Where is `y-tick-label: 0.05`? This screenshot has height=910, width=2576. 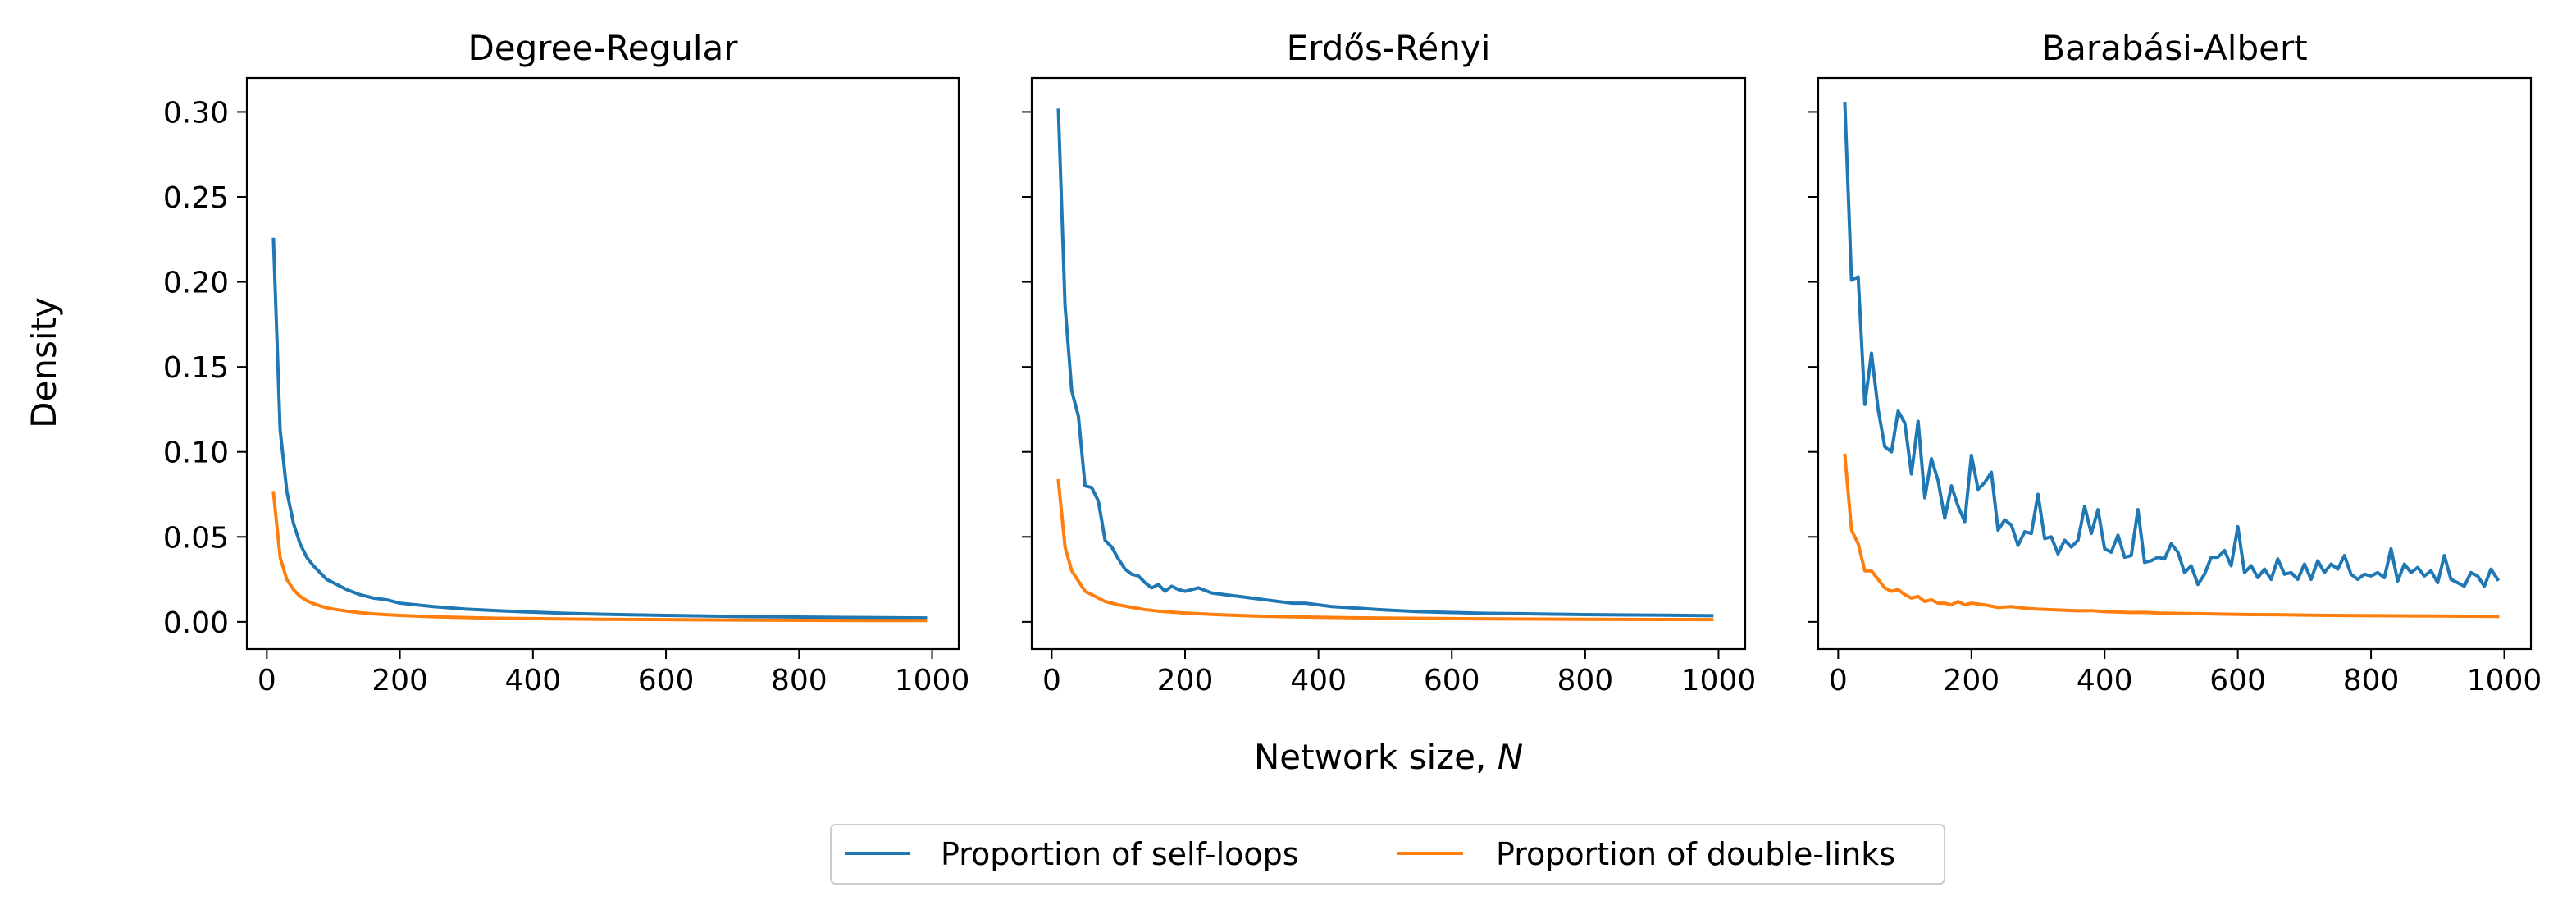 y-tick-label: 0.05 is located at coordinates (196, 538).